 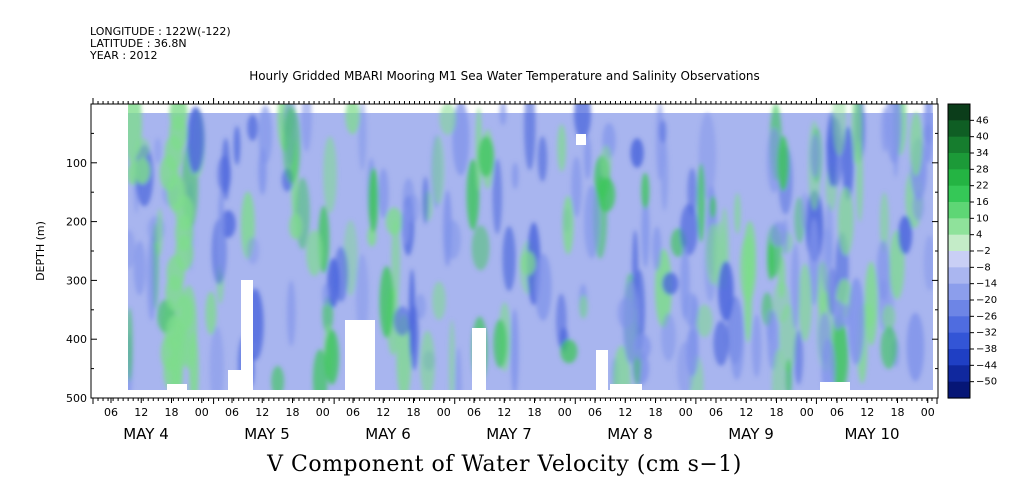 I want to click on longitude-label: LONGITUDE : 122W(-122), so click(x=160, y=31).